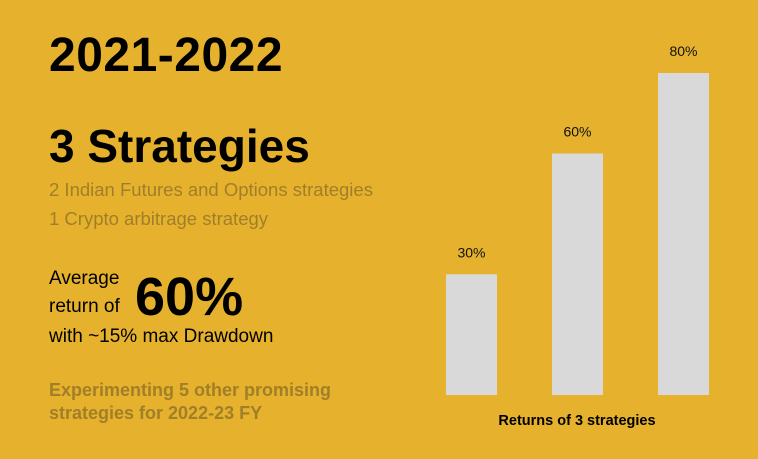 This screenshot has height=459, width=758. What do you see at coordinates (577, 132) in the screenshot?
I see `bar-value-label-2: 60%` at bounding box center [577, 132].